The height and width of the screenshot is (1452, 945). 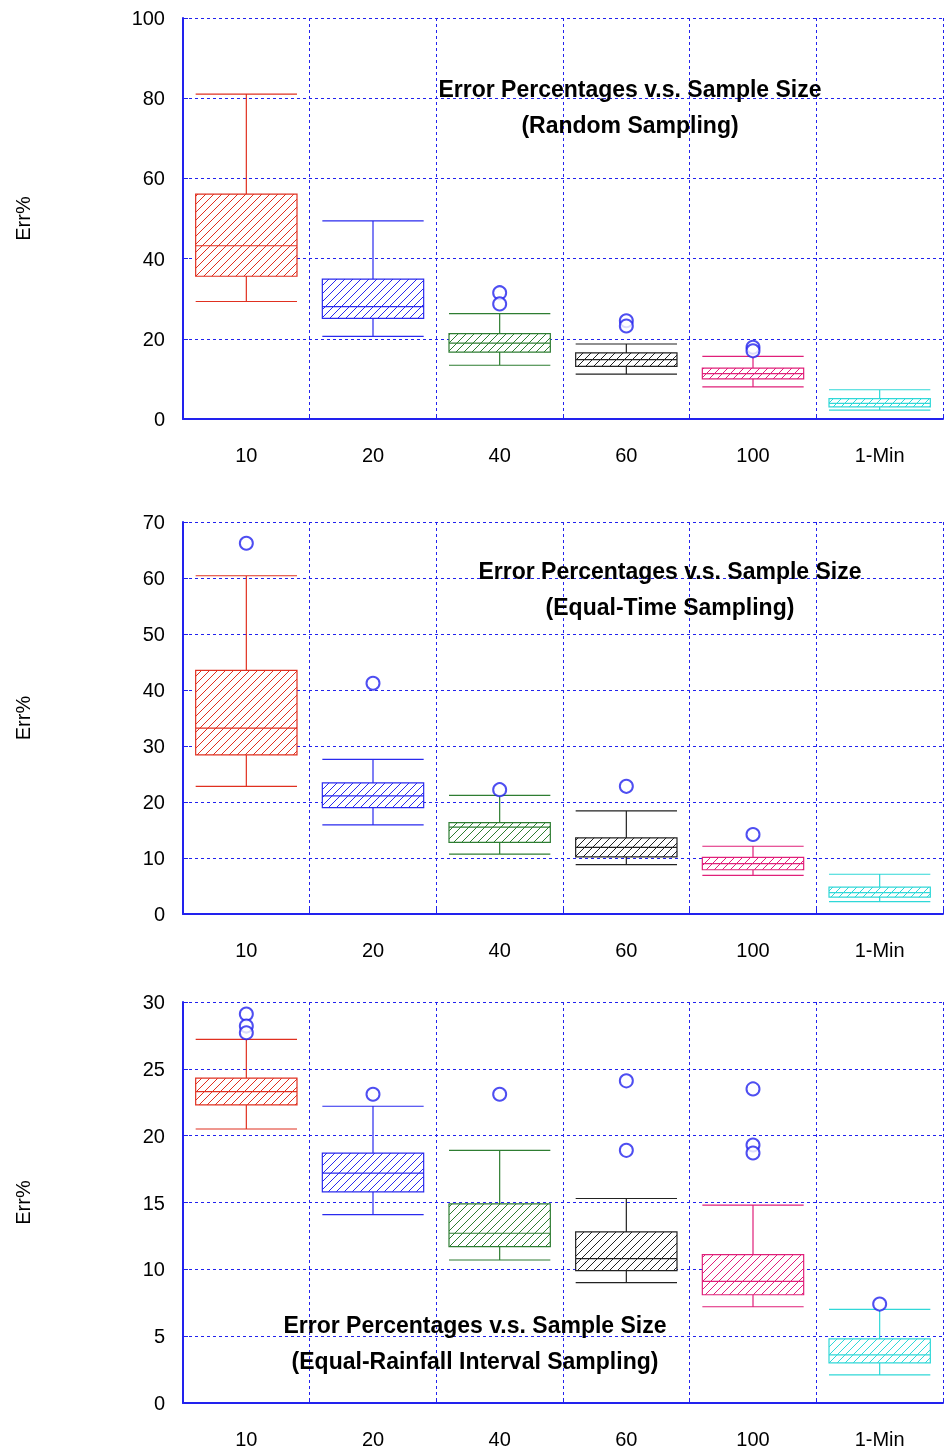 I want to click on y-tick-label: 25, so click(x=153, y=1068).